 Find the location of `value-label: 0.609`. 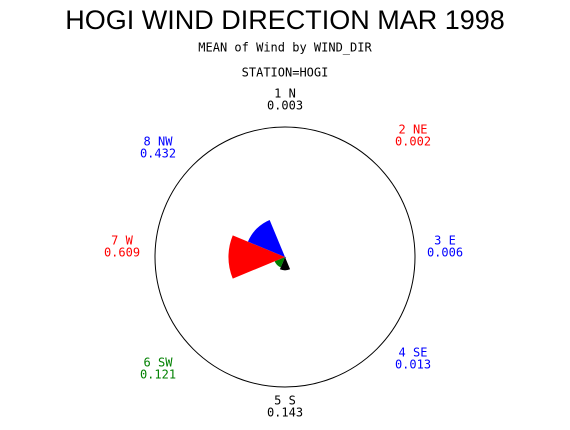

value-label: 0.609 is located at coordinates (122, 253).